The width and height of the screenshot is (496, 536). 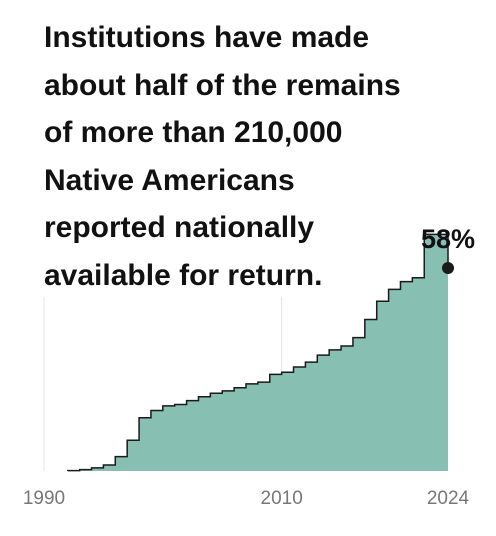 I want to click on x-tick-label: 2010, so click(x=282, y=498).